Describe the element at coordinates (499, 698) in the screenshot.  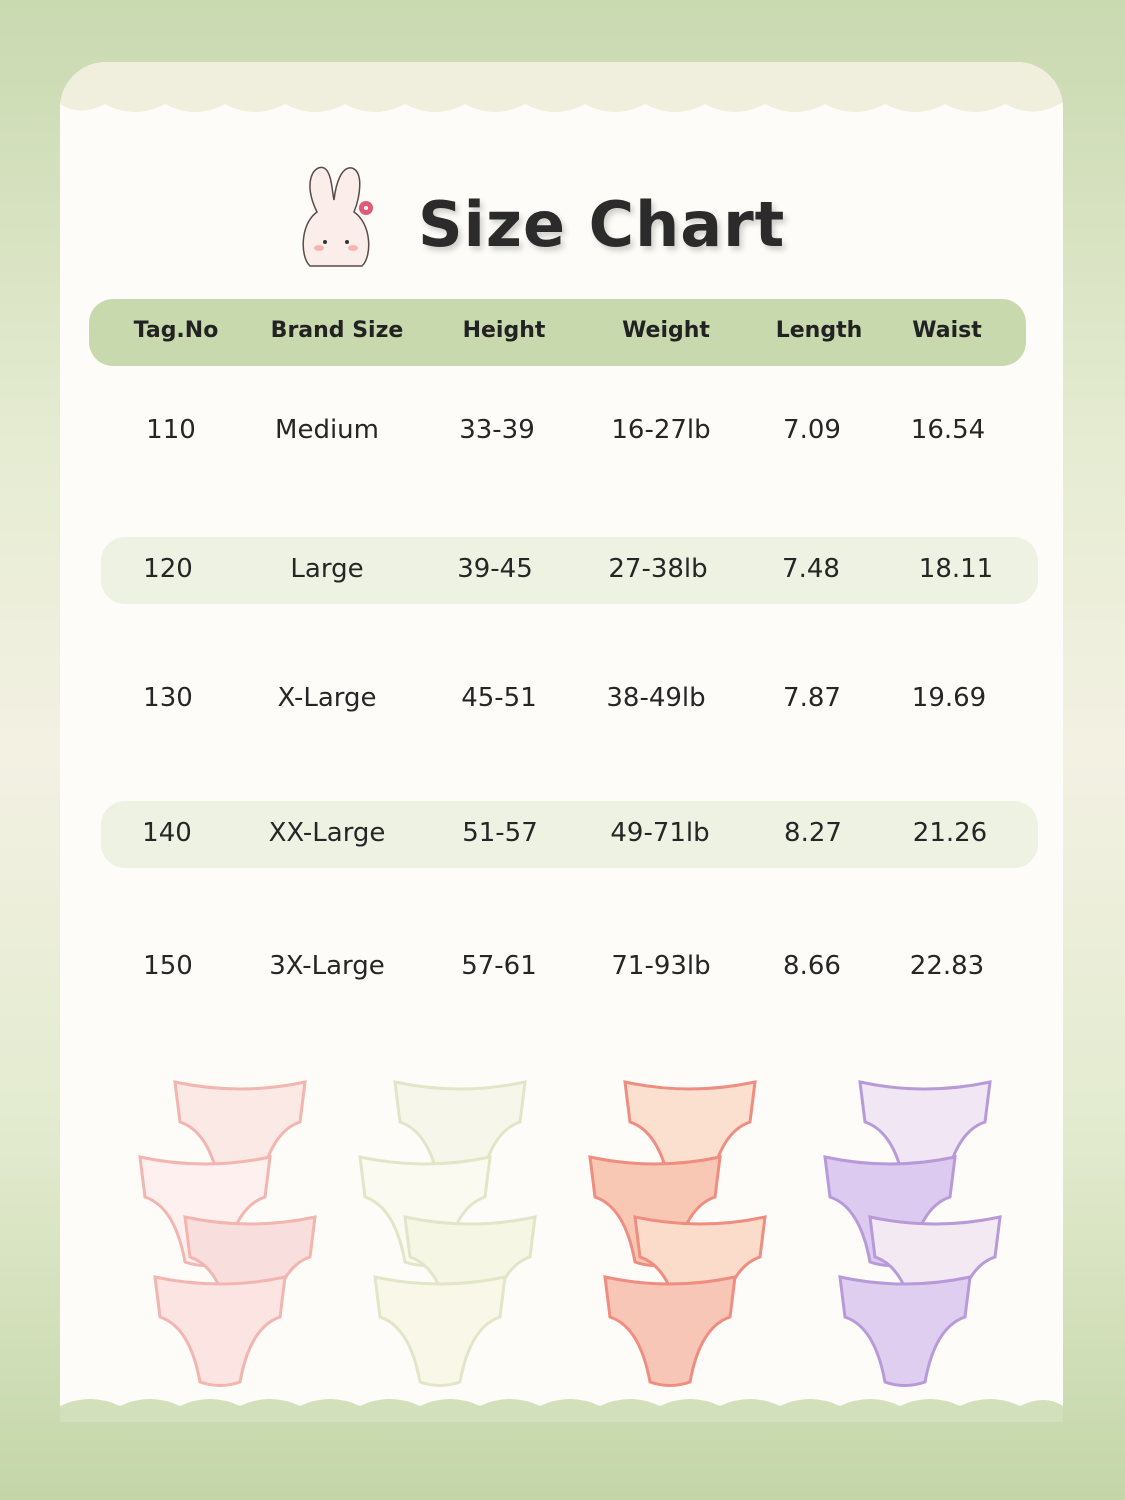
I see `cell-height: 45-51` at that location.